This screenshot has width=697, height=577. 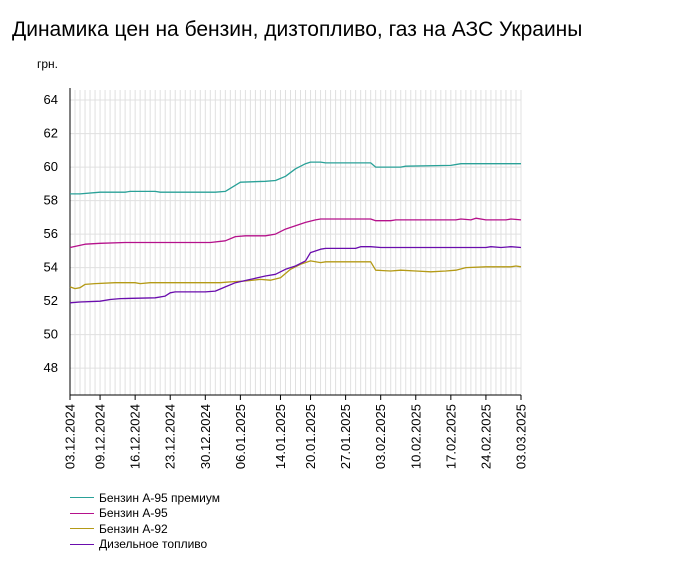 I want to click on x-tick-label: 17.02.2025, so click(x=450, y=436).